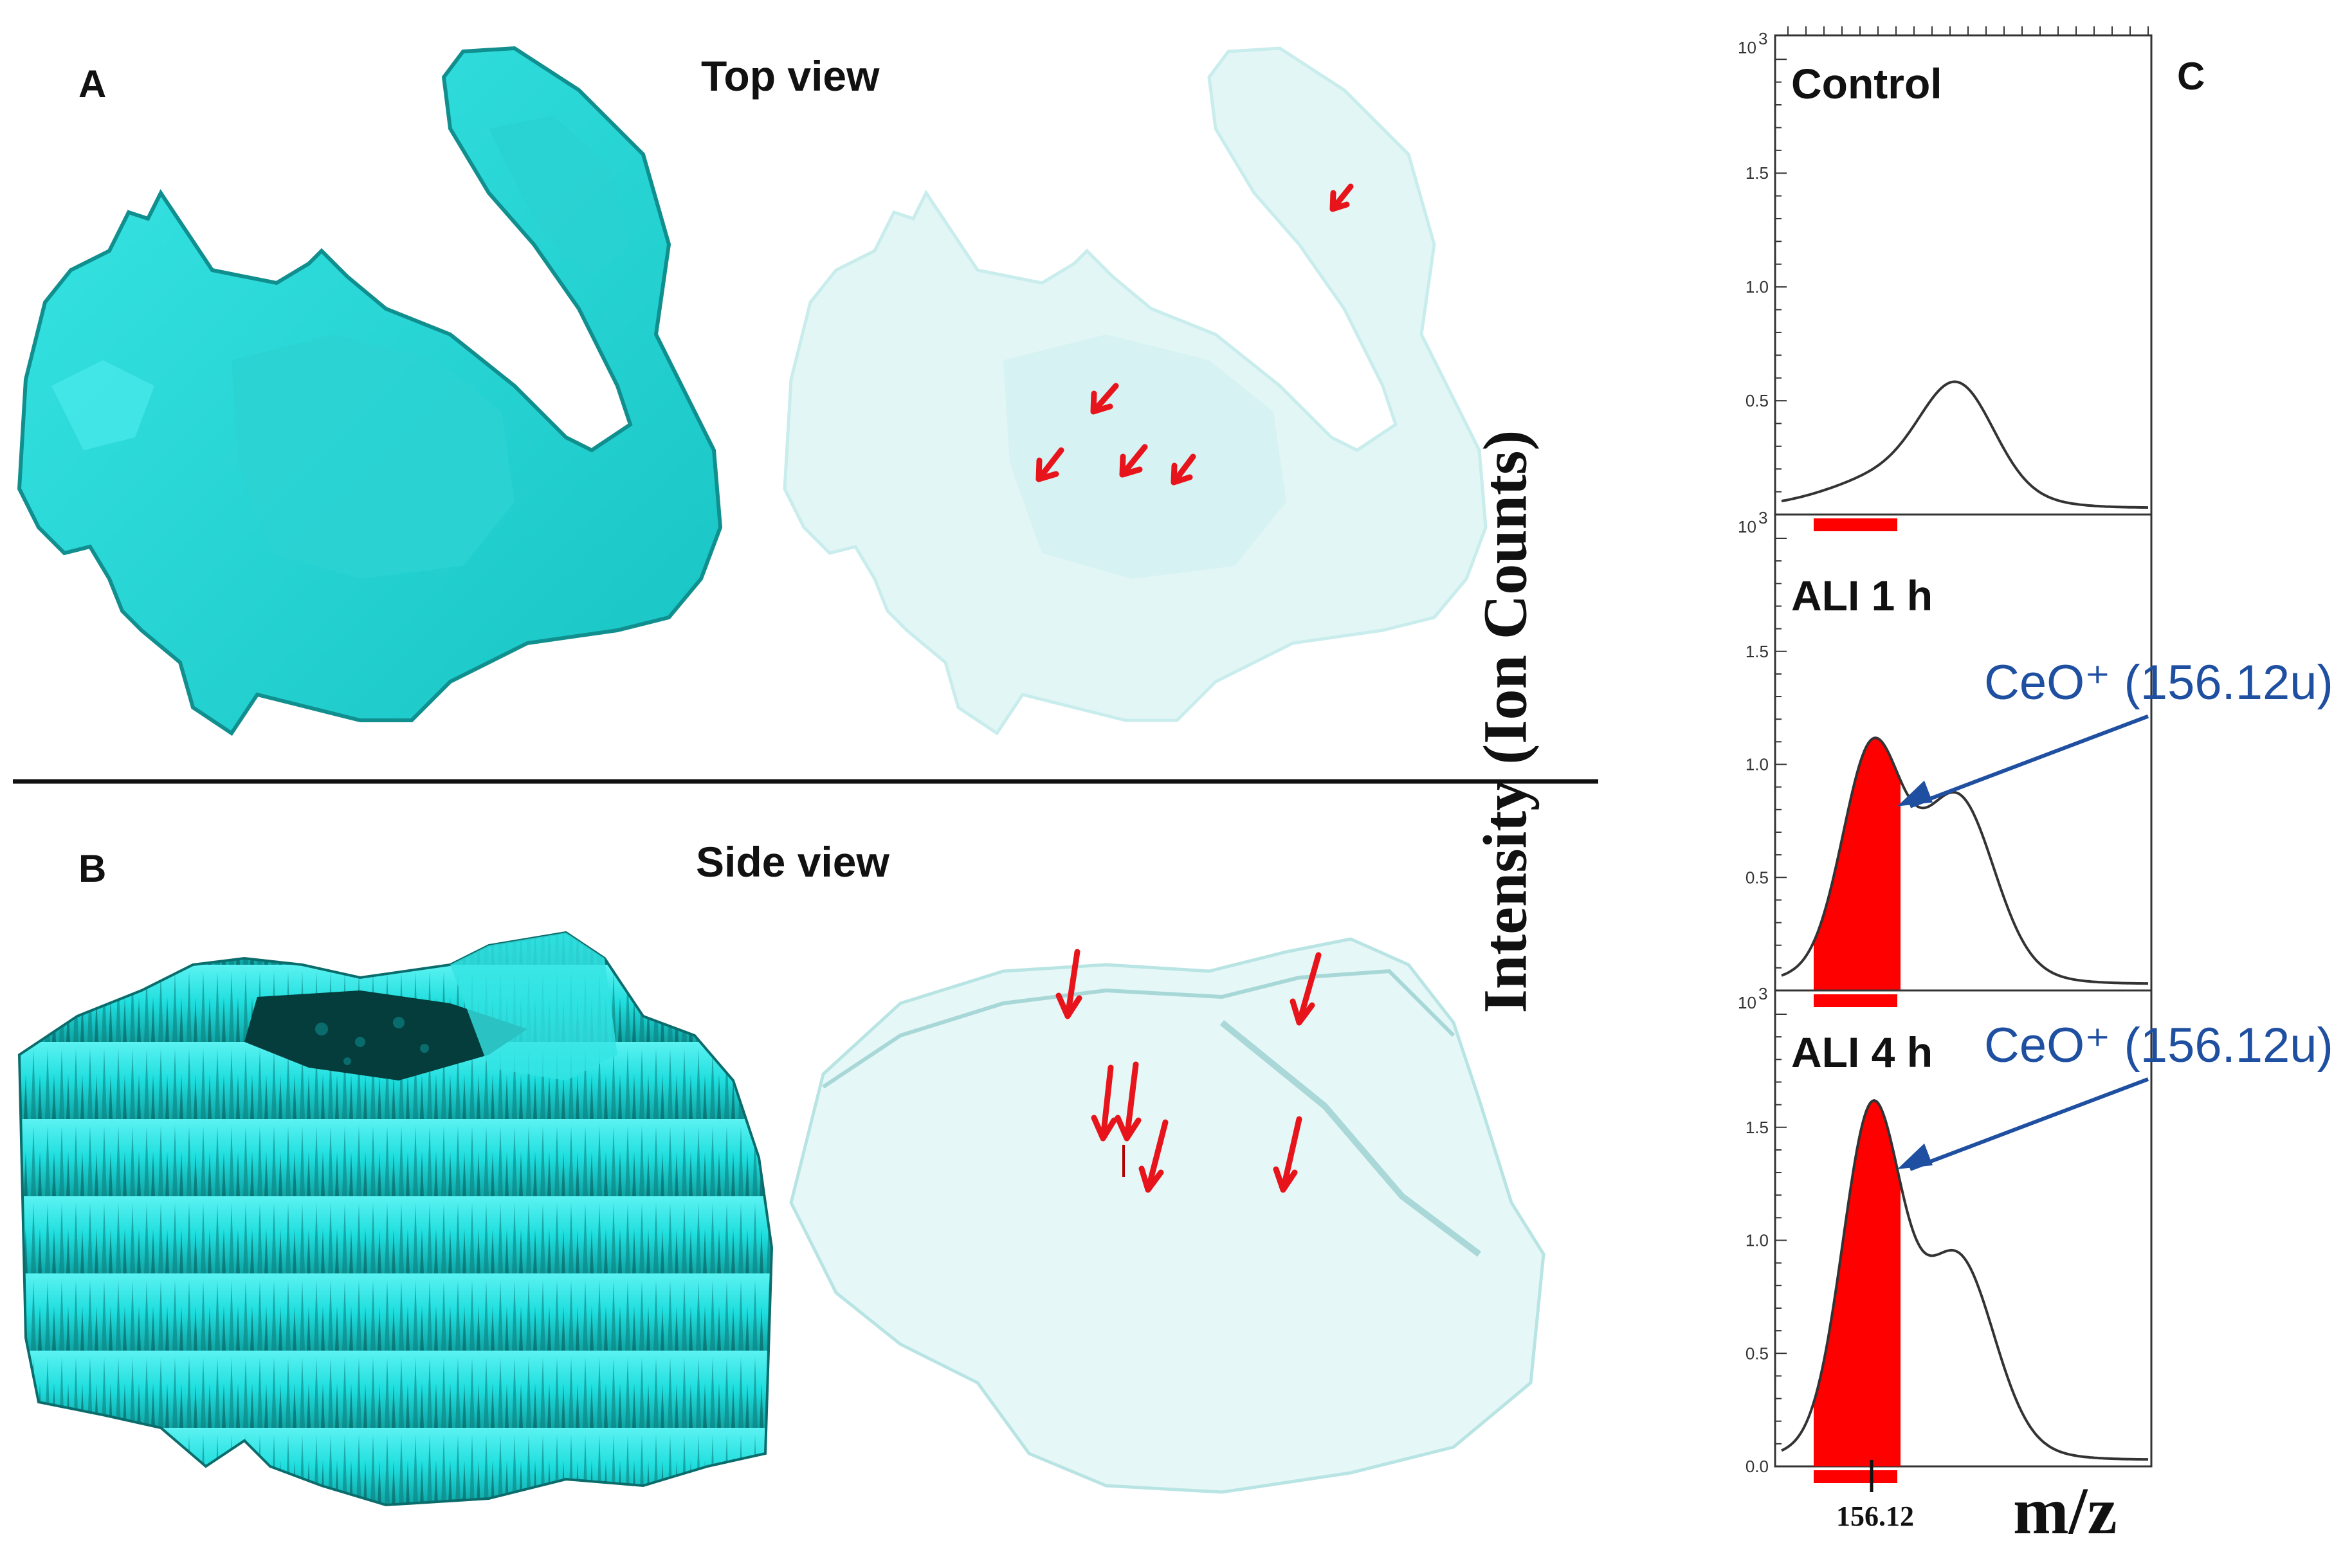 The image size is (2343, 1568). What do you see at coordinates (1167, 1215) in the screenshot?
I see `cell-side-view-translucent` at bounding box center [1167, 1215].